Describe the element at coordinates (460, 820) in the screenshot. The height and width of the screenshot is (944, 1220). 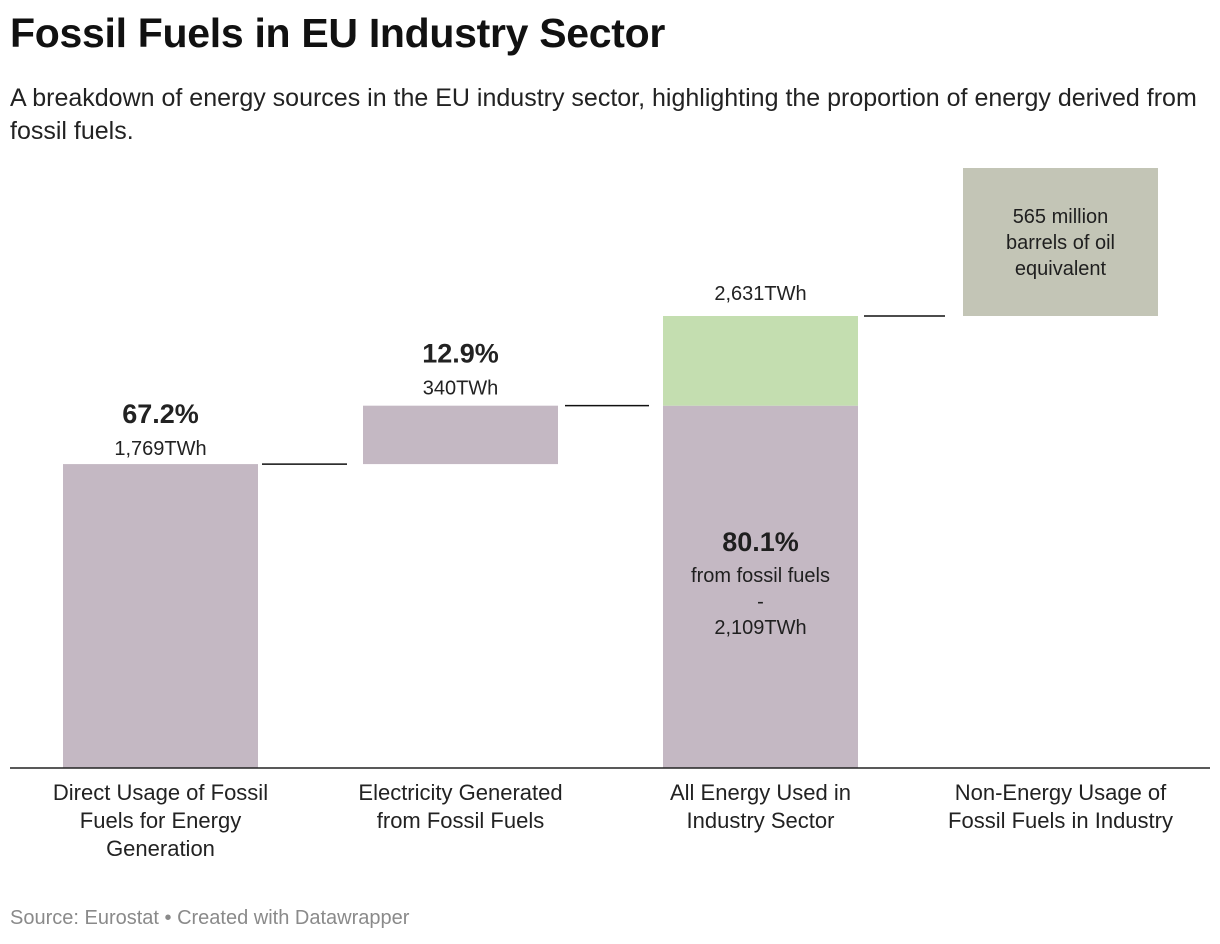
I see `x-axis-category-label: from Fossil Fuels` at that location.